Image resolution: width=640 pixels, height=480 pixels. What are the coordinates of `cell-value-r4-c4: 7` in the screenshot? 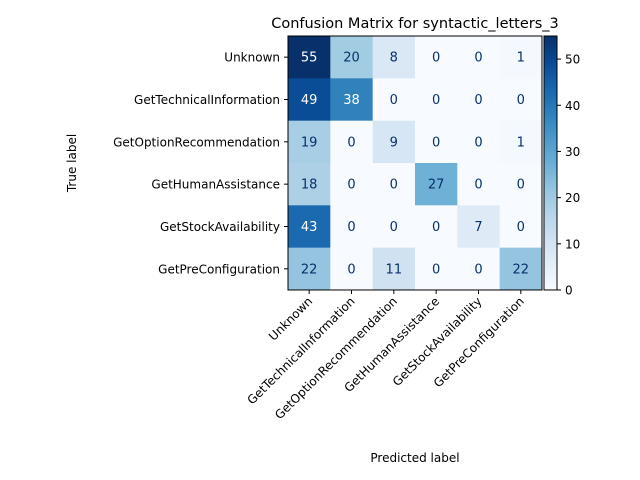 It's located at (478, 227).